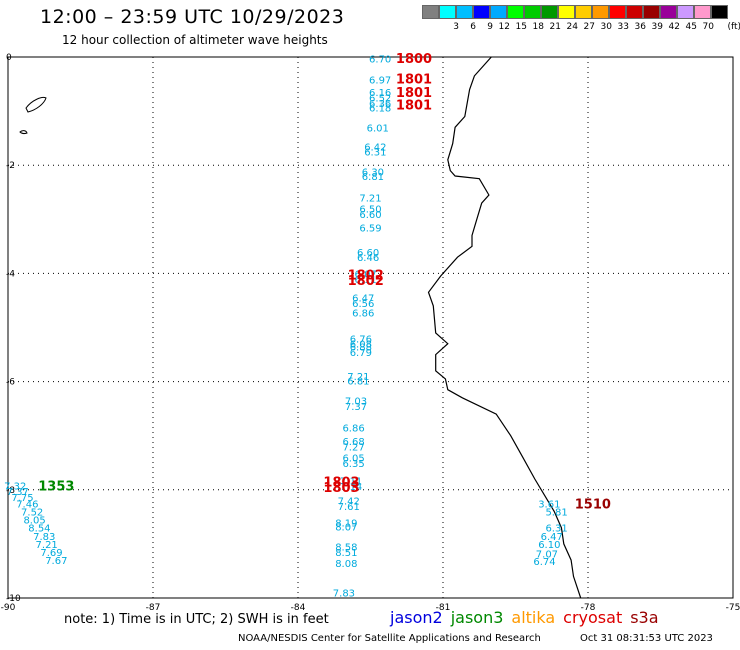 Image resolution: width=740 pixels, height=650 pixels. What do you see at coordinates (15, 486) in the screenshot?
I see `swh-value-label: 7.32` at bounding box center [15, 486].